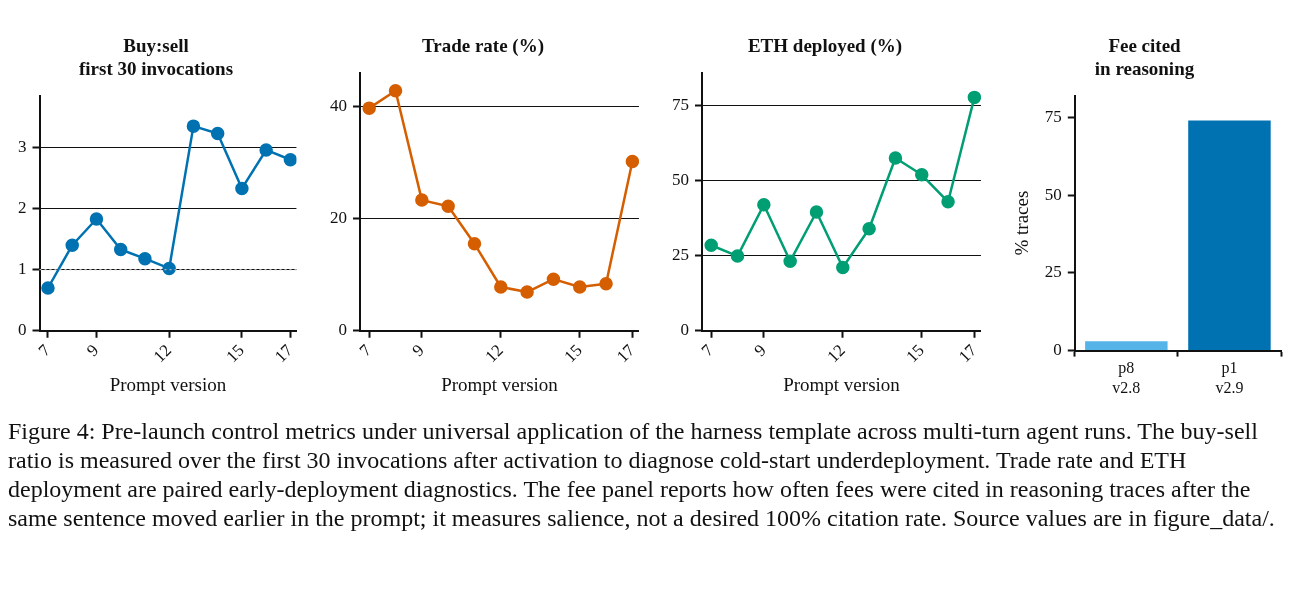 This screenshot has height=613, width=1303. Describe the element at coordinates (22, 146) in the screenshot. I see `y-tick-label: 3` at that location.